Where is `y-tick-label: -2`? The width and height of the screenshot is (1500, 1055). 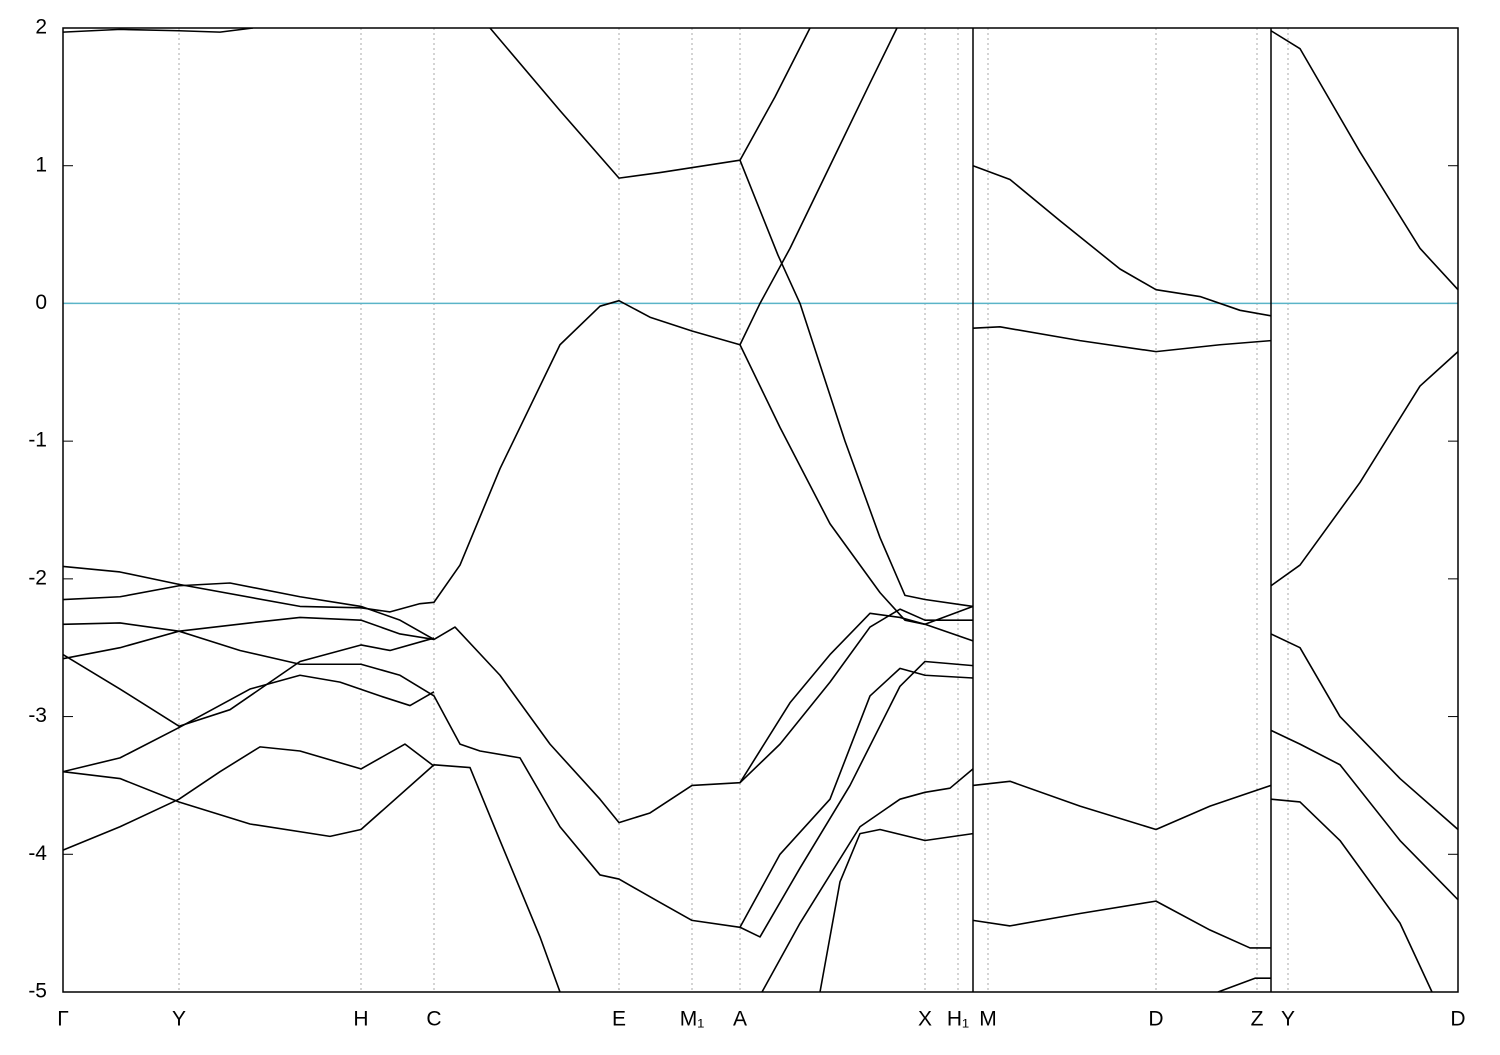 y-tick-label: -2 is located at coordinates (37, 577).